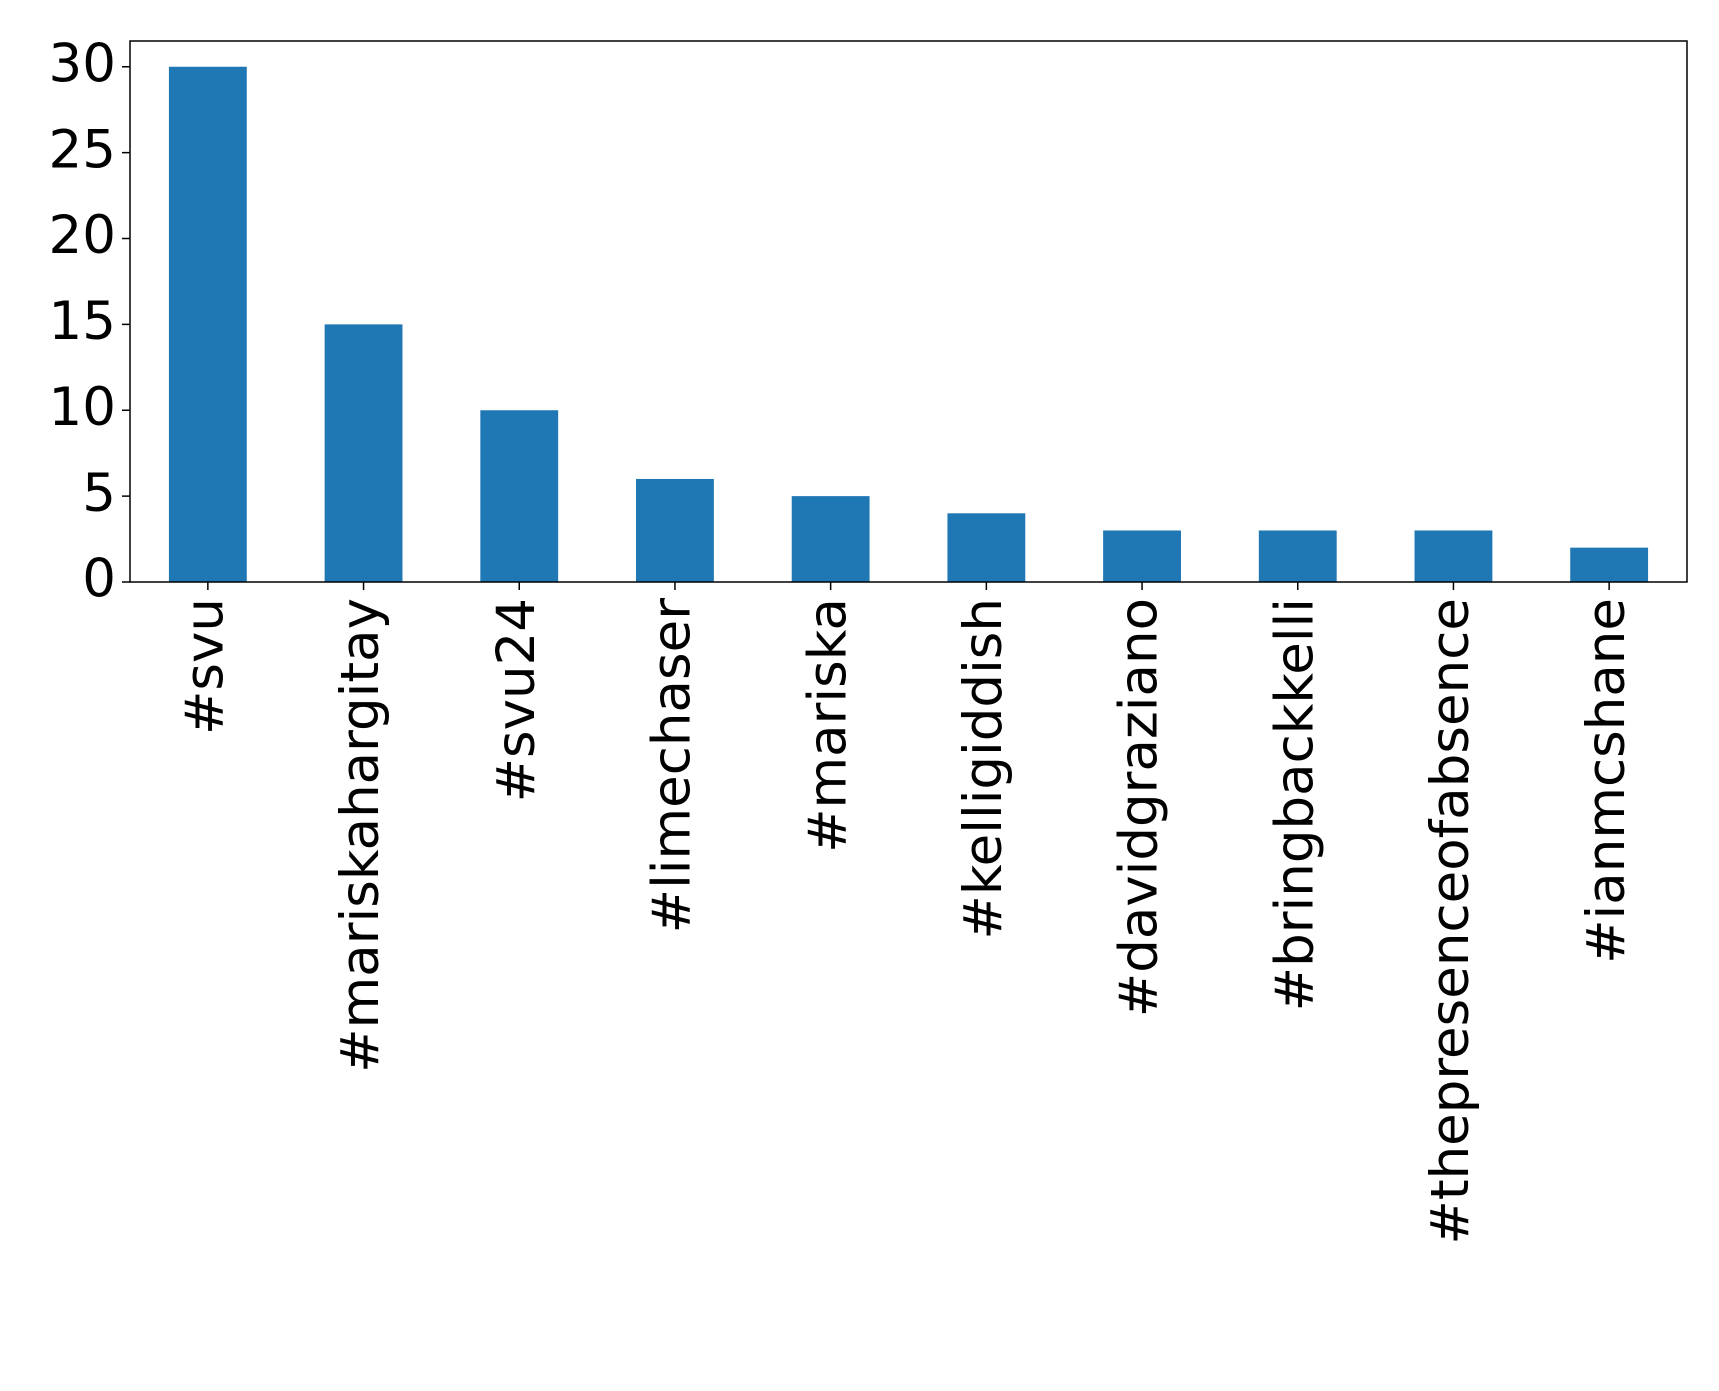 The image size is (1719, 1391). What do you see at coordinates (1606, 781) in the screenshot?
I see `x-tick-label: #ianmcshane` at bounding box center [1606, 781].